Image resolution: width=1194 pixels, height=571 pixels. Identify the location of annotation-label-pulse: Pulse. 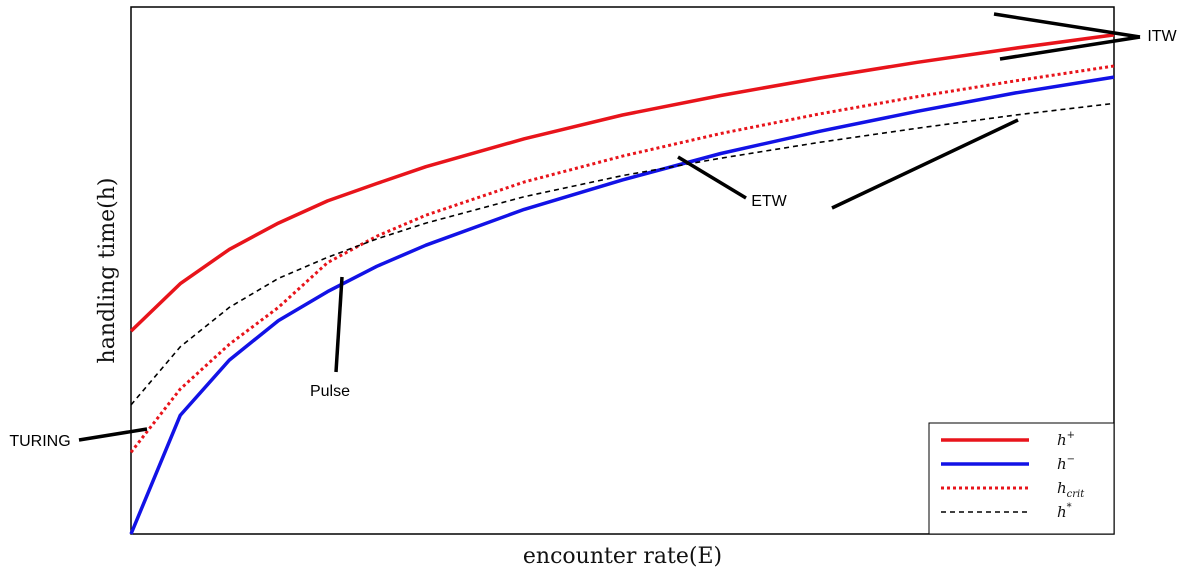
(330, 391).